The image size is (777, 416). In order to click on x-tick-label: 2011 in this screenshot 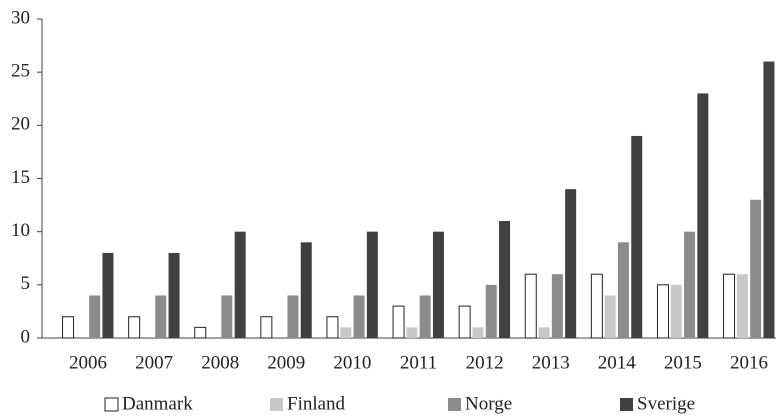, I will do `click(418, 362)`.